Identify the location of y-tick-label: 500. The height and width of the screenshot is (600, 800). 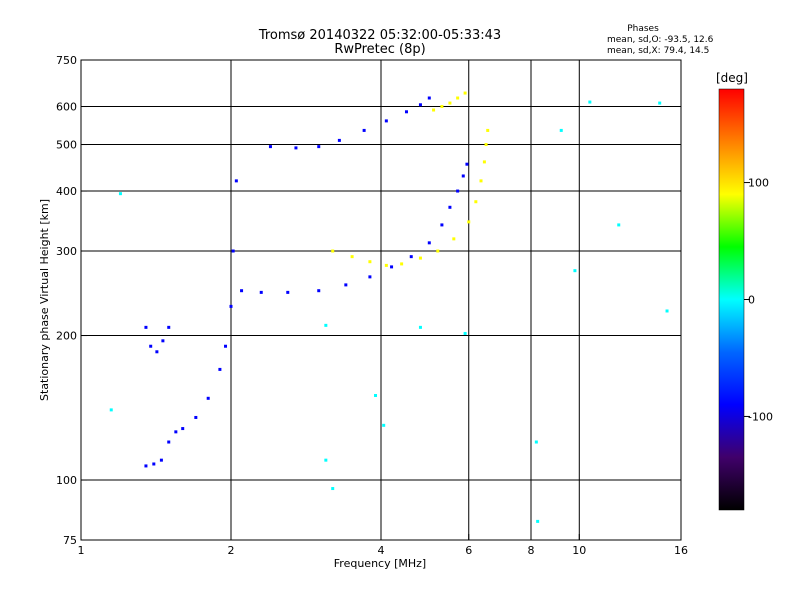
(66, 145).